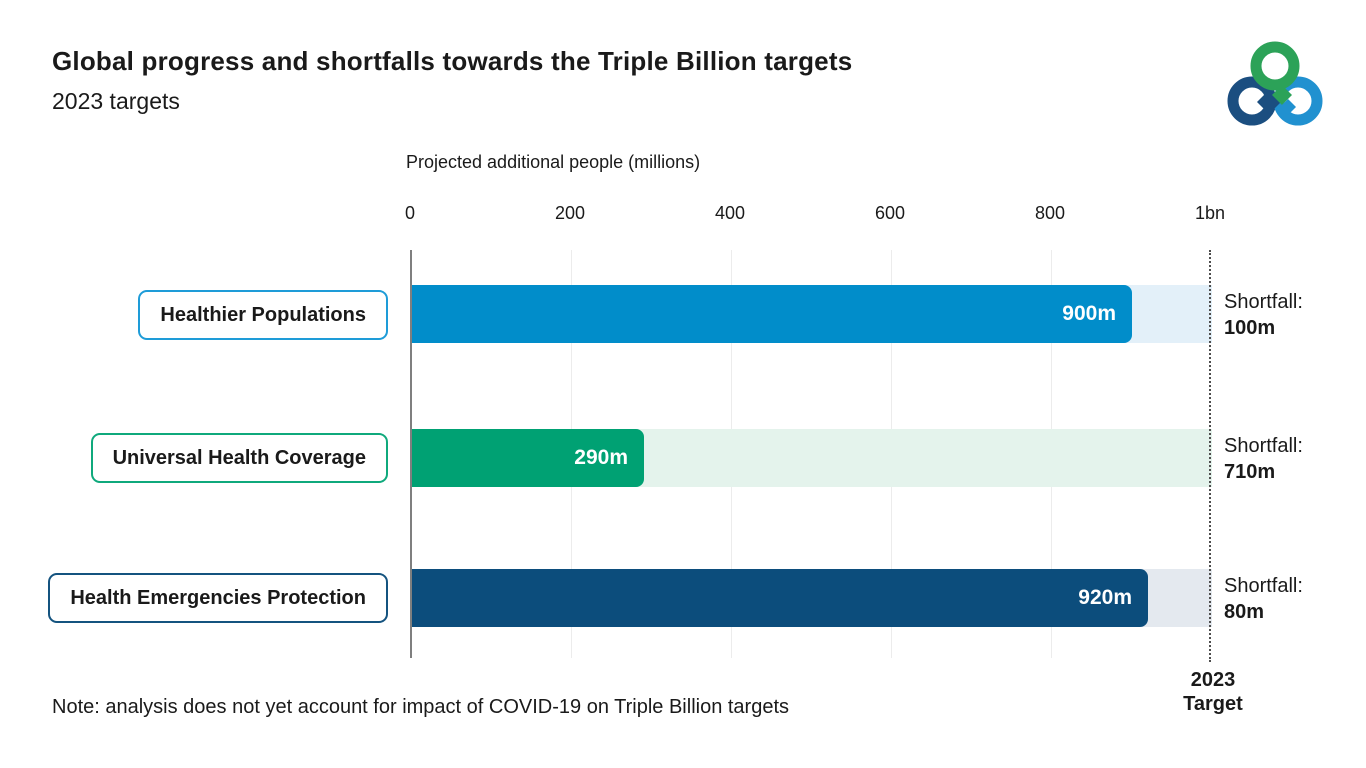 Image resolution: width=1366 pixels, height=768 pixels. Describe the element at coordinates (553, 162) in the screenshot. I see `x-axis-title: Projected additional people (millions)` at that location.